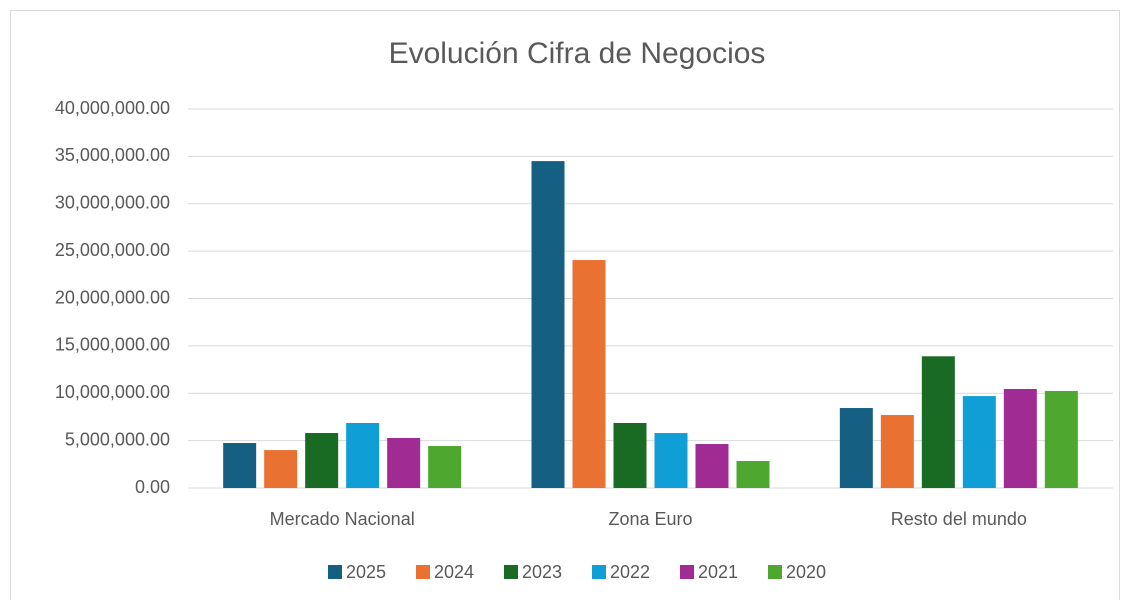 The height and width of the screenshot is (600, 1131). I want to click on legend-label: 2022, so click(630, 572).